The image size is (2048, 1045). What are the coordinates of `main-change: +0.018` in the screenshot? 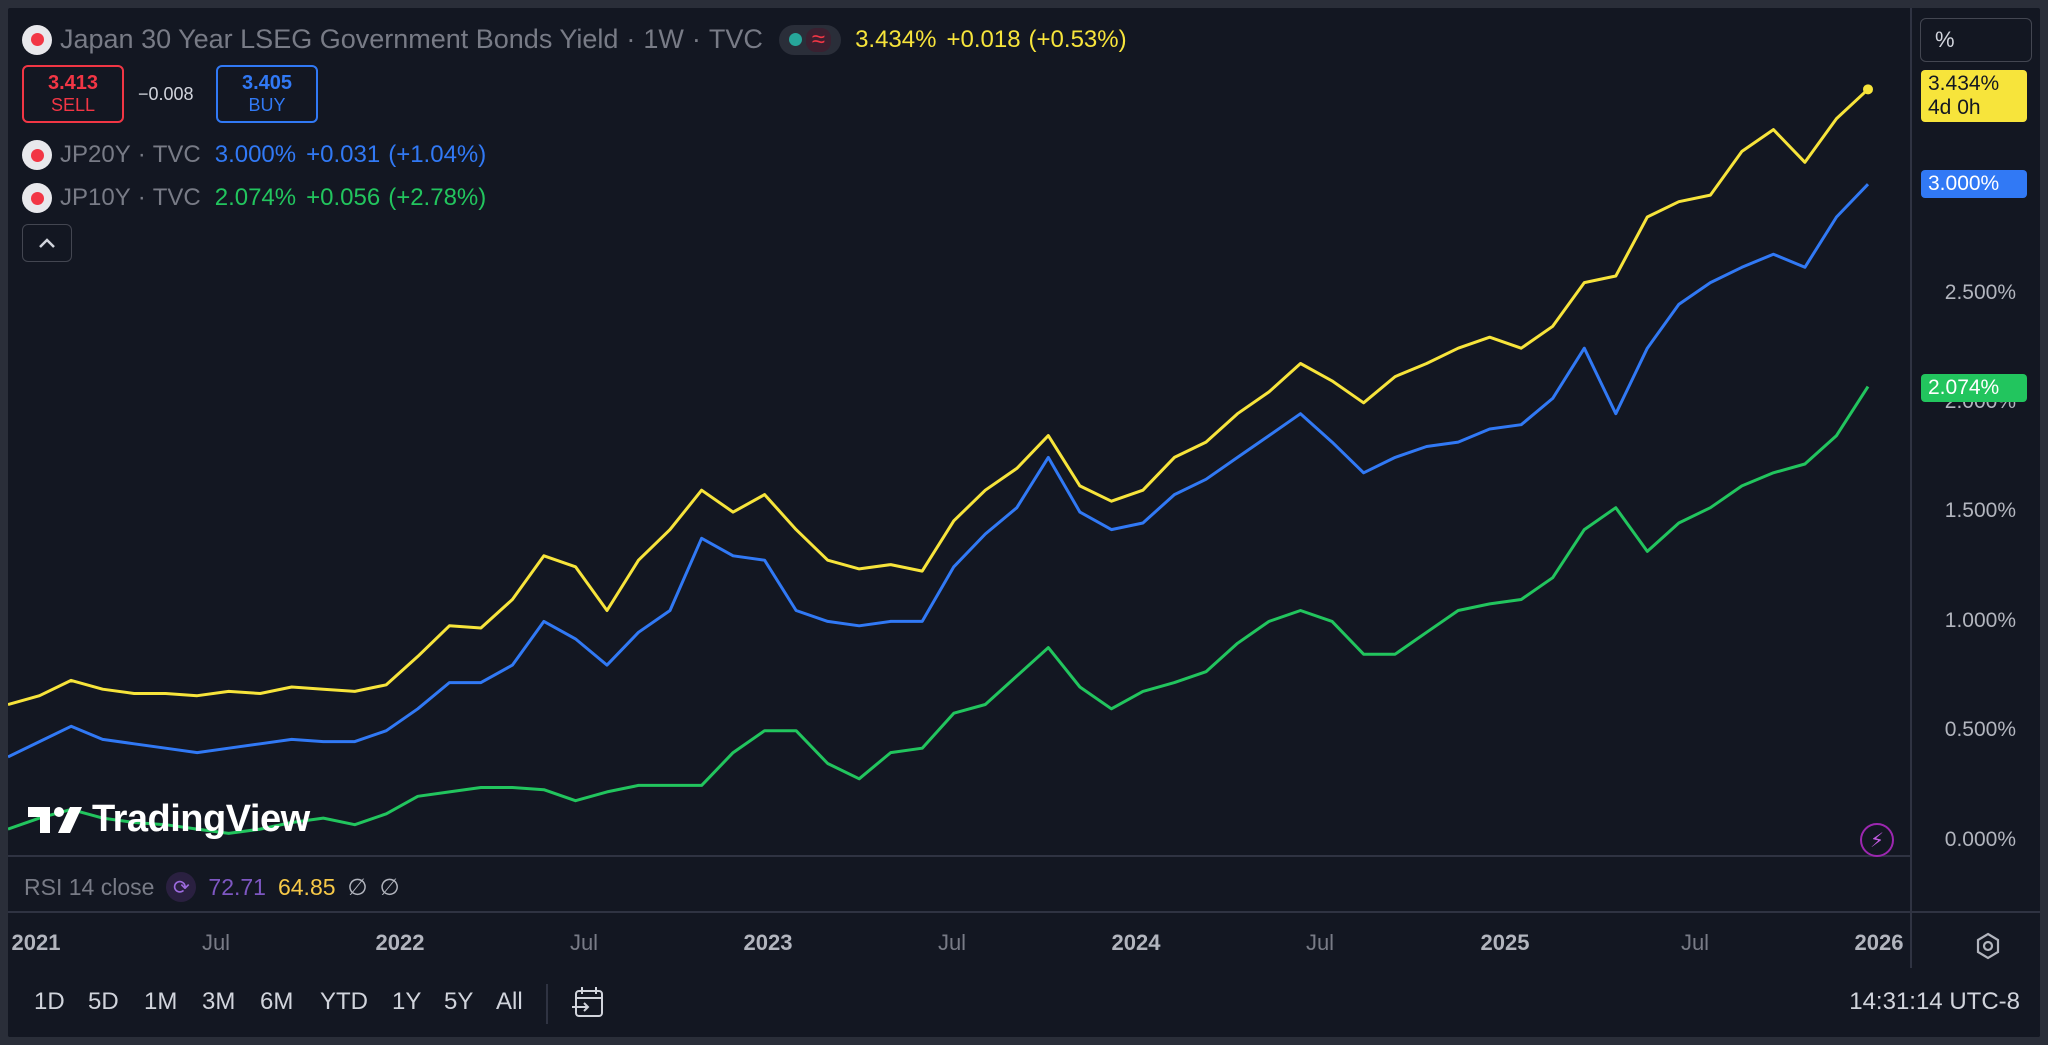 It's located at (983, 39).